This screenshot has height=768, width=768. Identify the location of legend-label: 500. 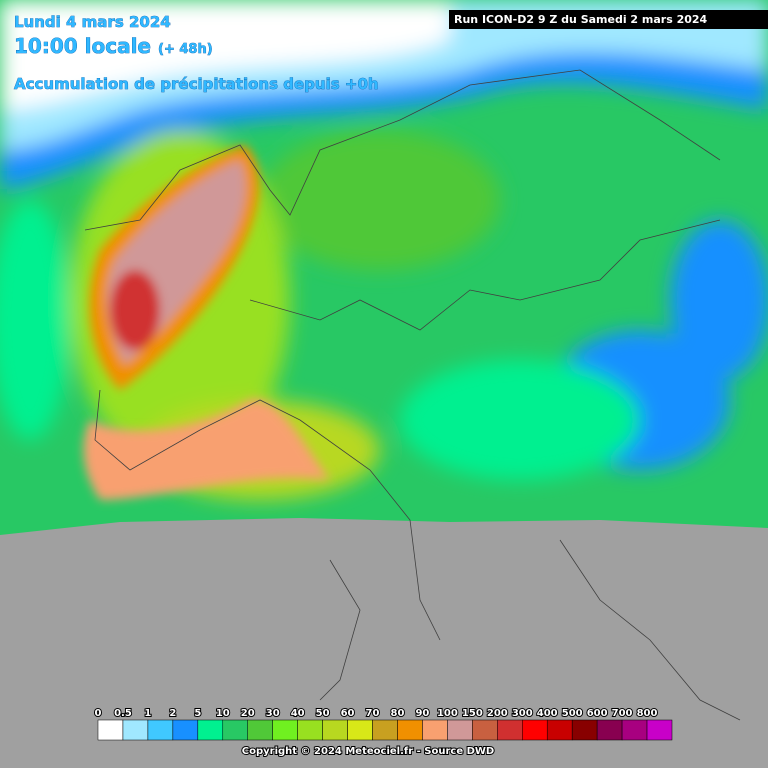
(572, 713).